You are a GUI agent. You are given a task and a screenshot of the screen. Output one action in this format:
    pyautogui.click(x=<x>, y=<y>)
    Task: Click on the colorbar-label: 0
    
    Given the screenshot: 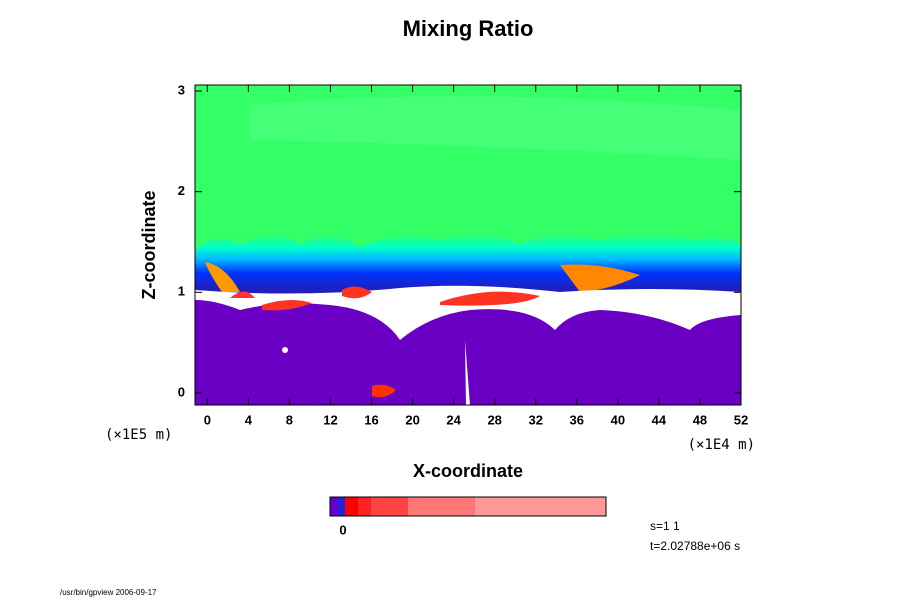 What is the action you would take?
    pyautogui.click(x=342, y=529)
    